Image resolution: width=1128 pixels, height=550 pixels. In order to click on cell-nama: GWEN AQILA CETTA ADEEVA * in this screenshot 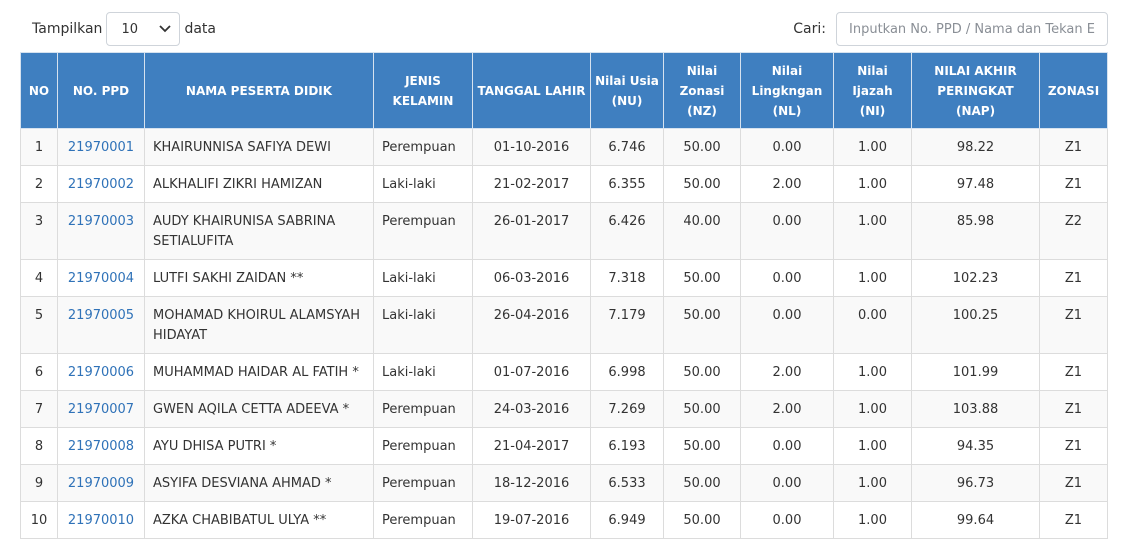, I will do `click(259, 409)`.